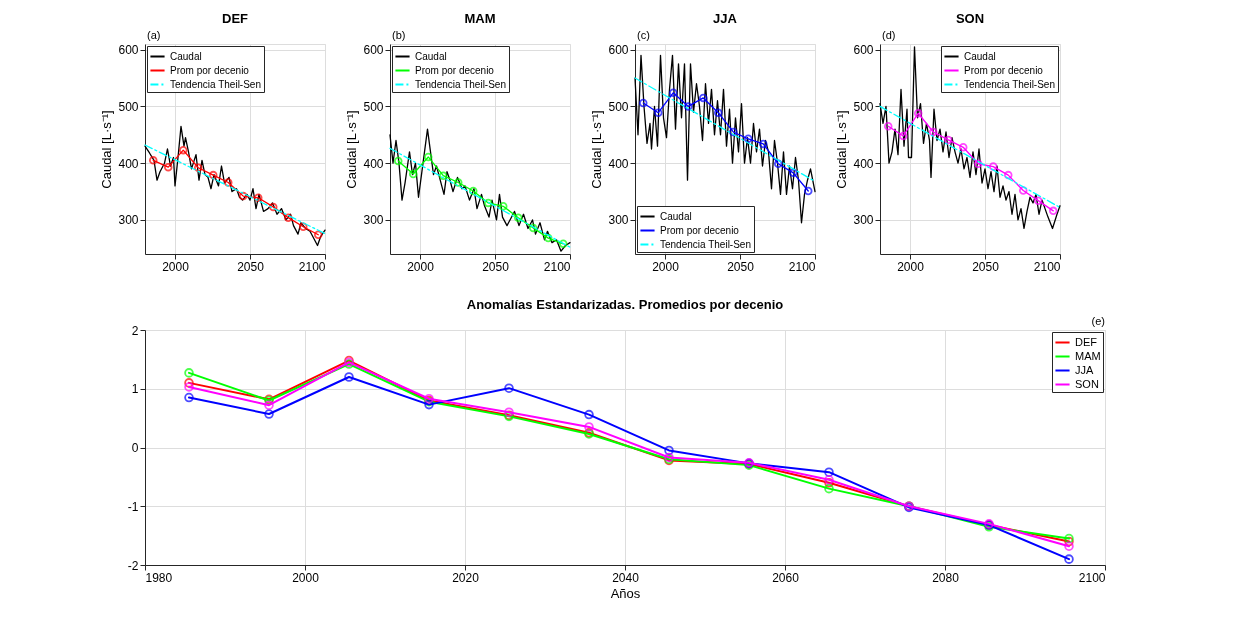 Image resolution: width=1253 pixels, height=637 pixels. I want to click on x-tick-label: 2060, so click(786, 577).